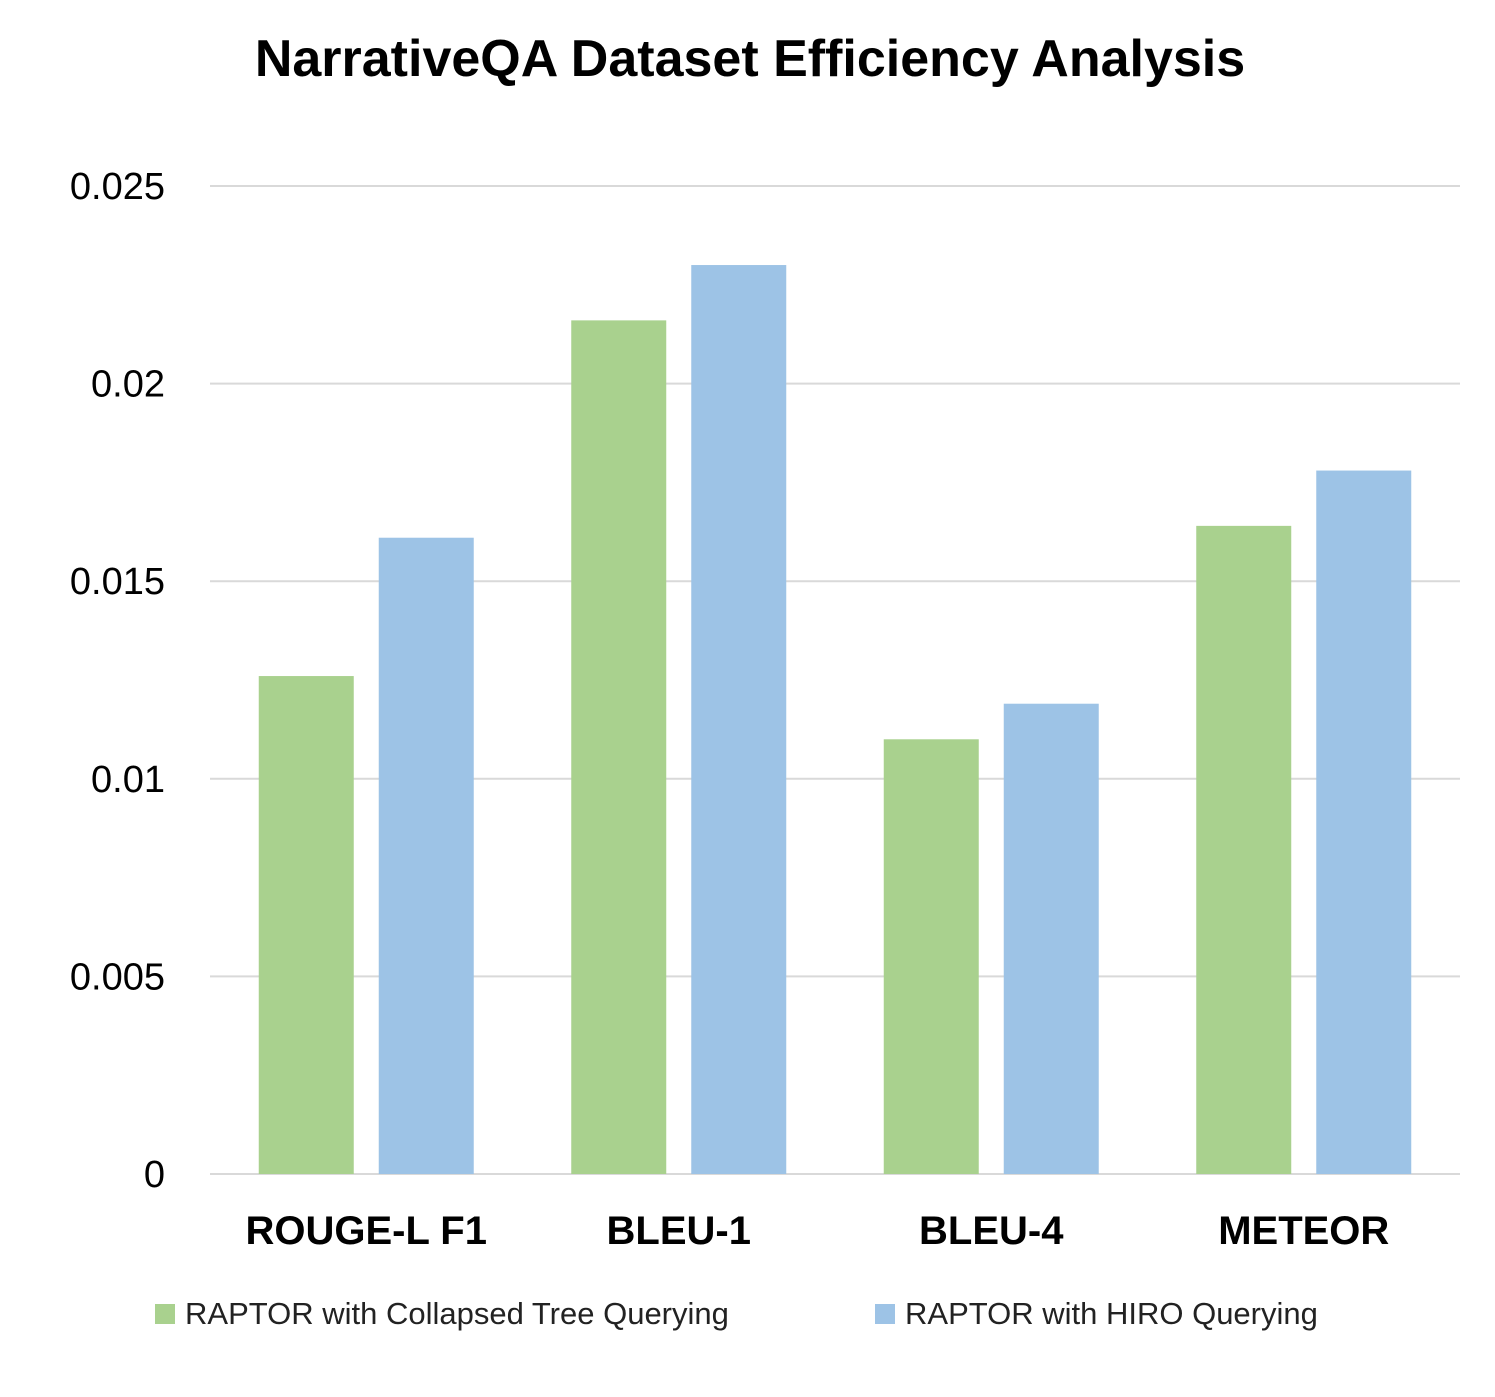 Image resolution: width=1495 pixels, height=1397 pixels. What do you see at coordinates (128, 385) in the screenshot?
I see `y-tick-label: 0.02` at bounding box center [128, 385].